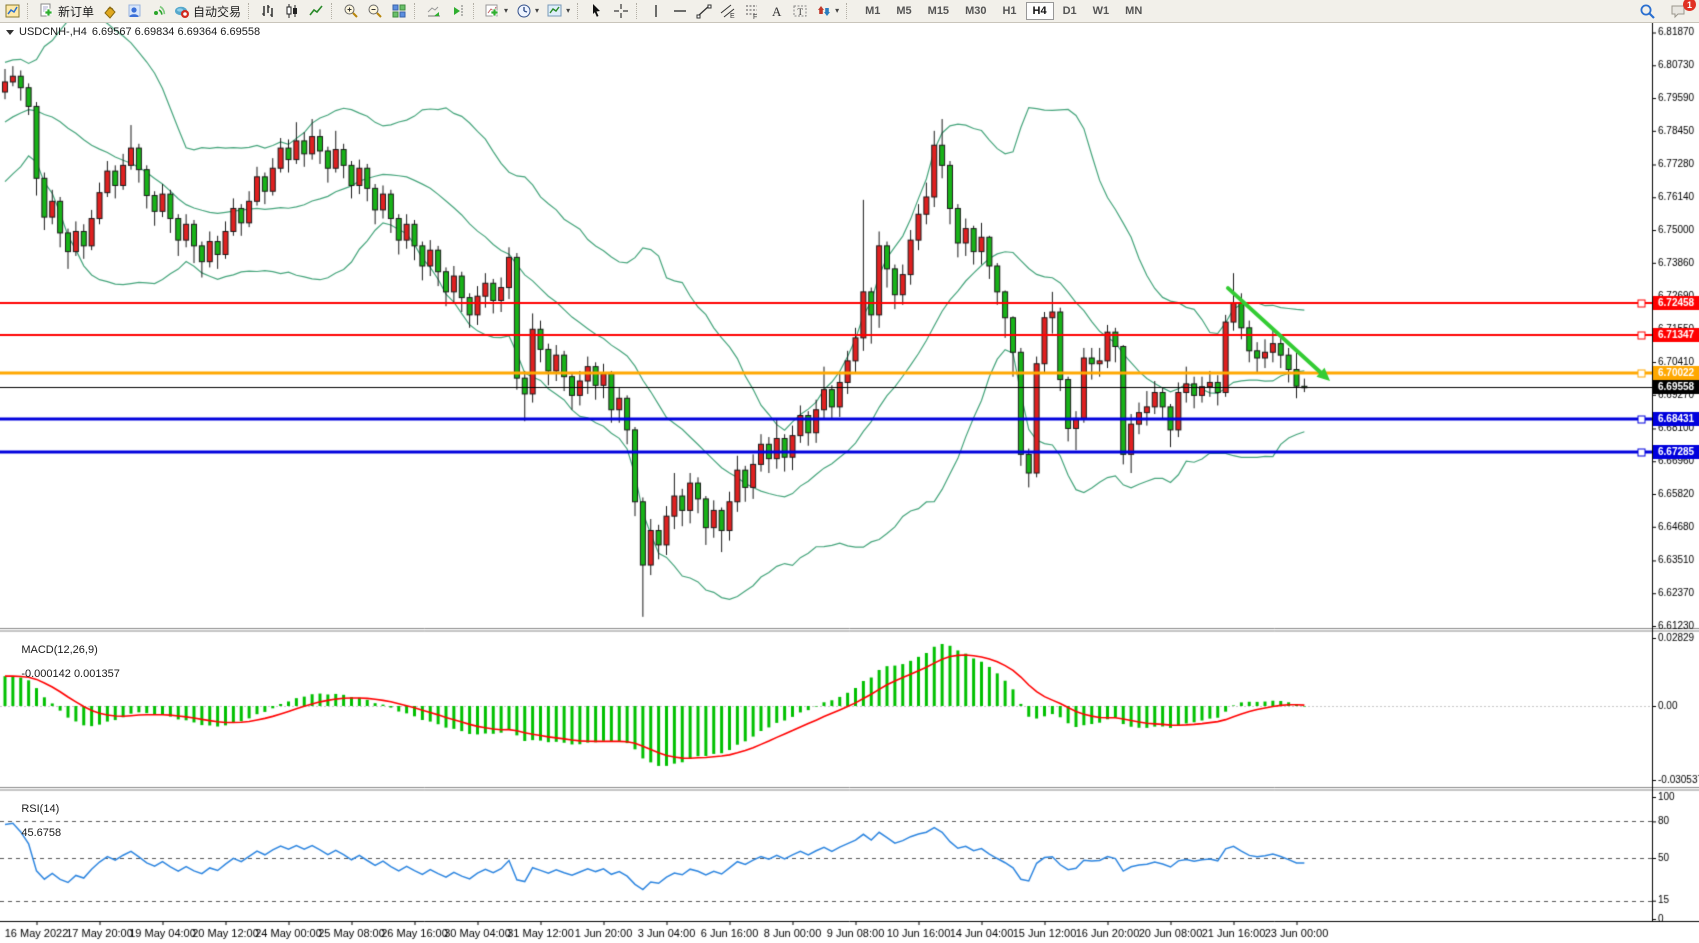  I want to click on tile-windows-icon, so click(399, 11).